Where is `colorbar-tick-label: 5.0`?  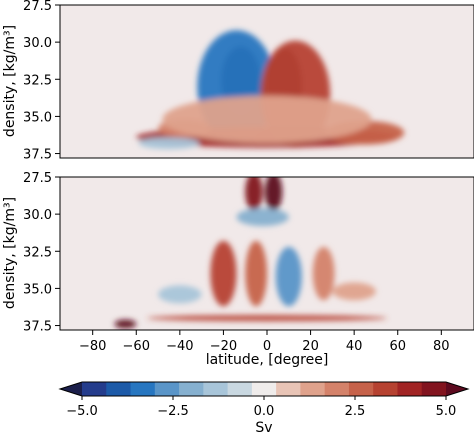
colorbar-tick-label: 5.0 is located at coordinates (446, 411).